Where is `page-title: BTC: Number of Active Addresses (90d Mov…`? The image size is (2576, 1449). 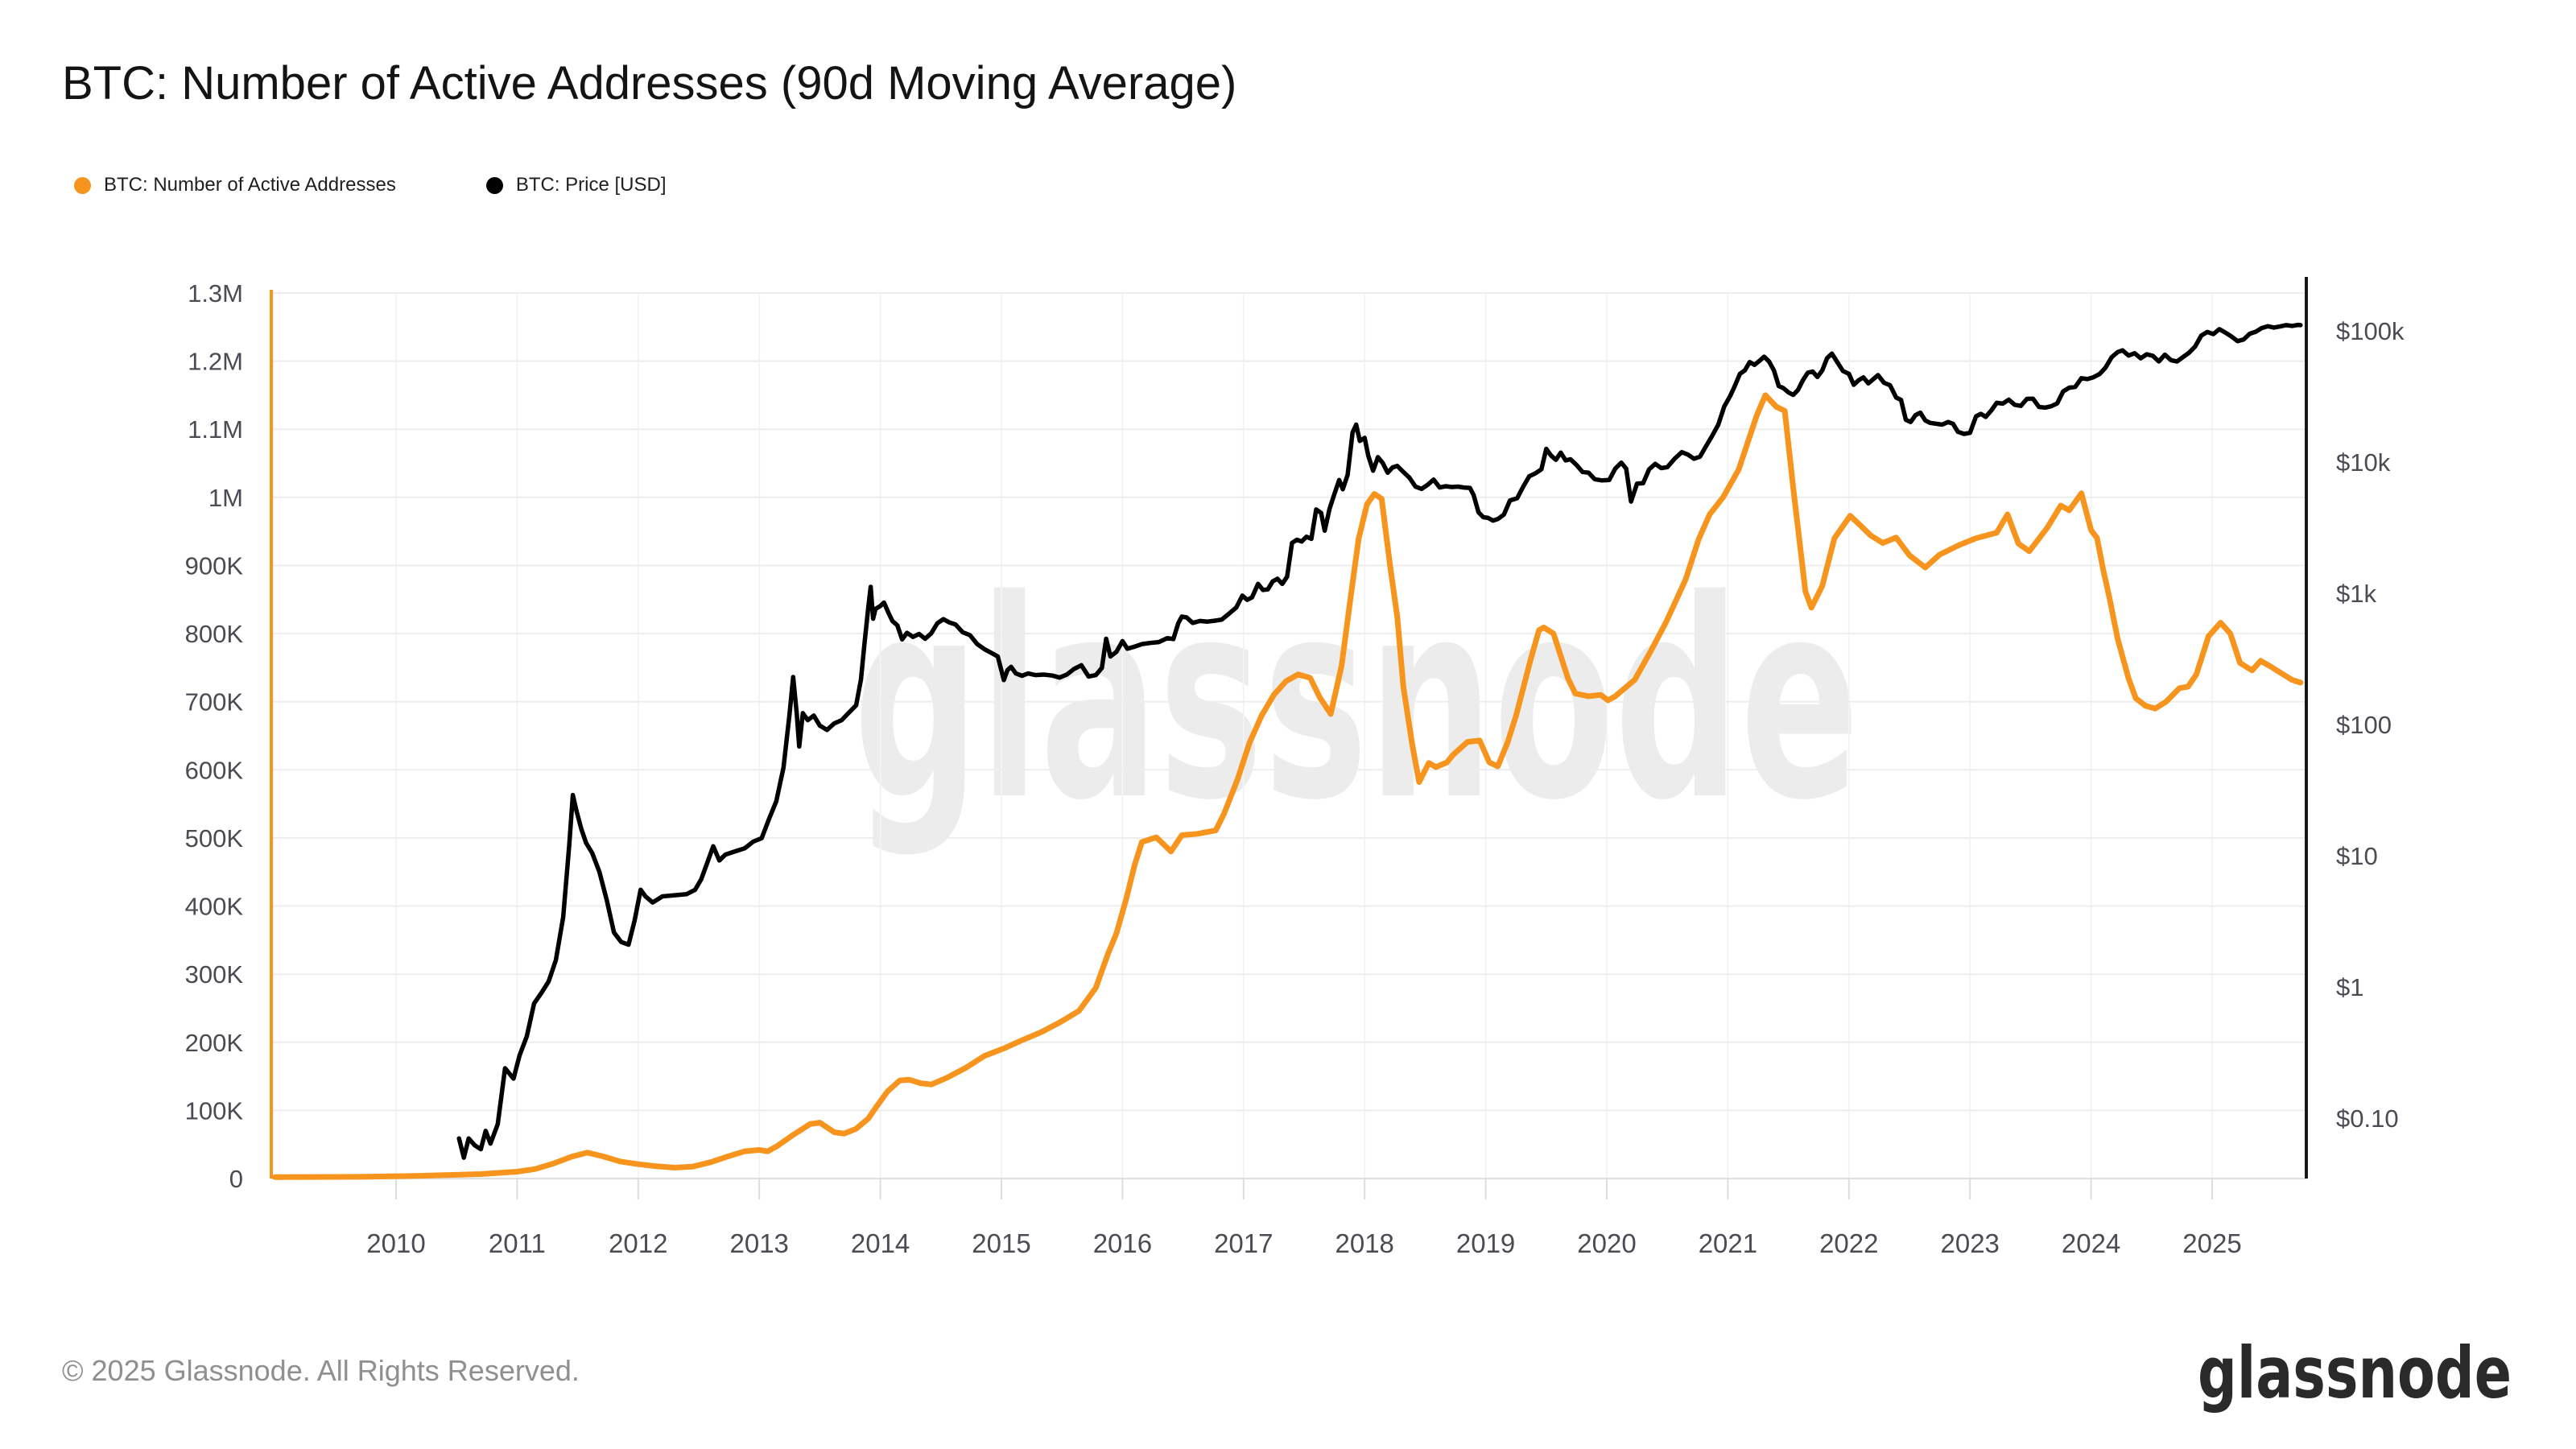 page-title: BTC: Number of Active Addresses (90d Mov… is located at coordinates (649, 83).